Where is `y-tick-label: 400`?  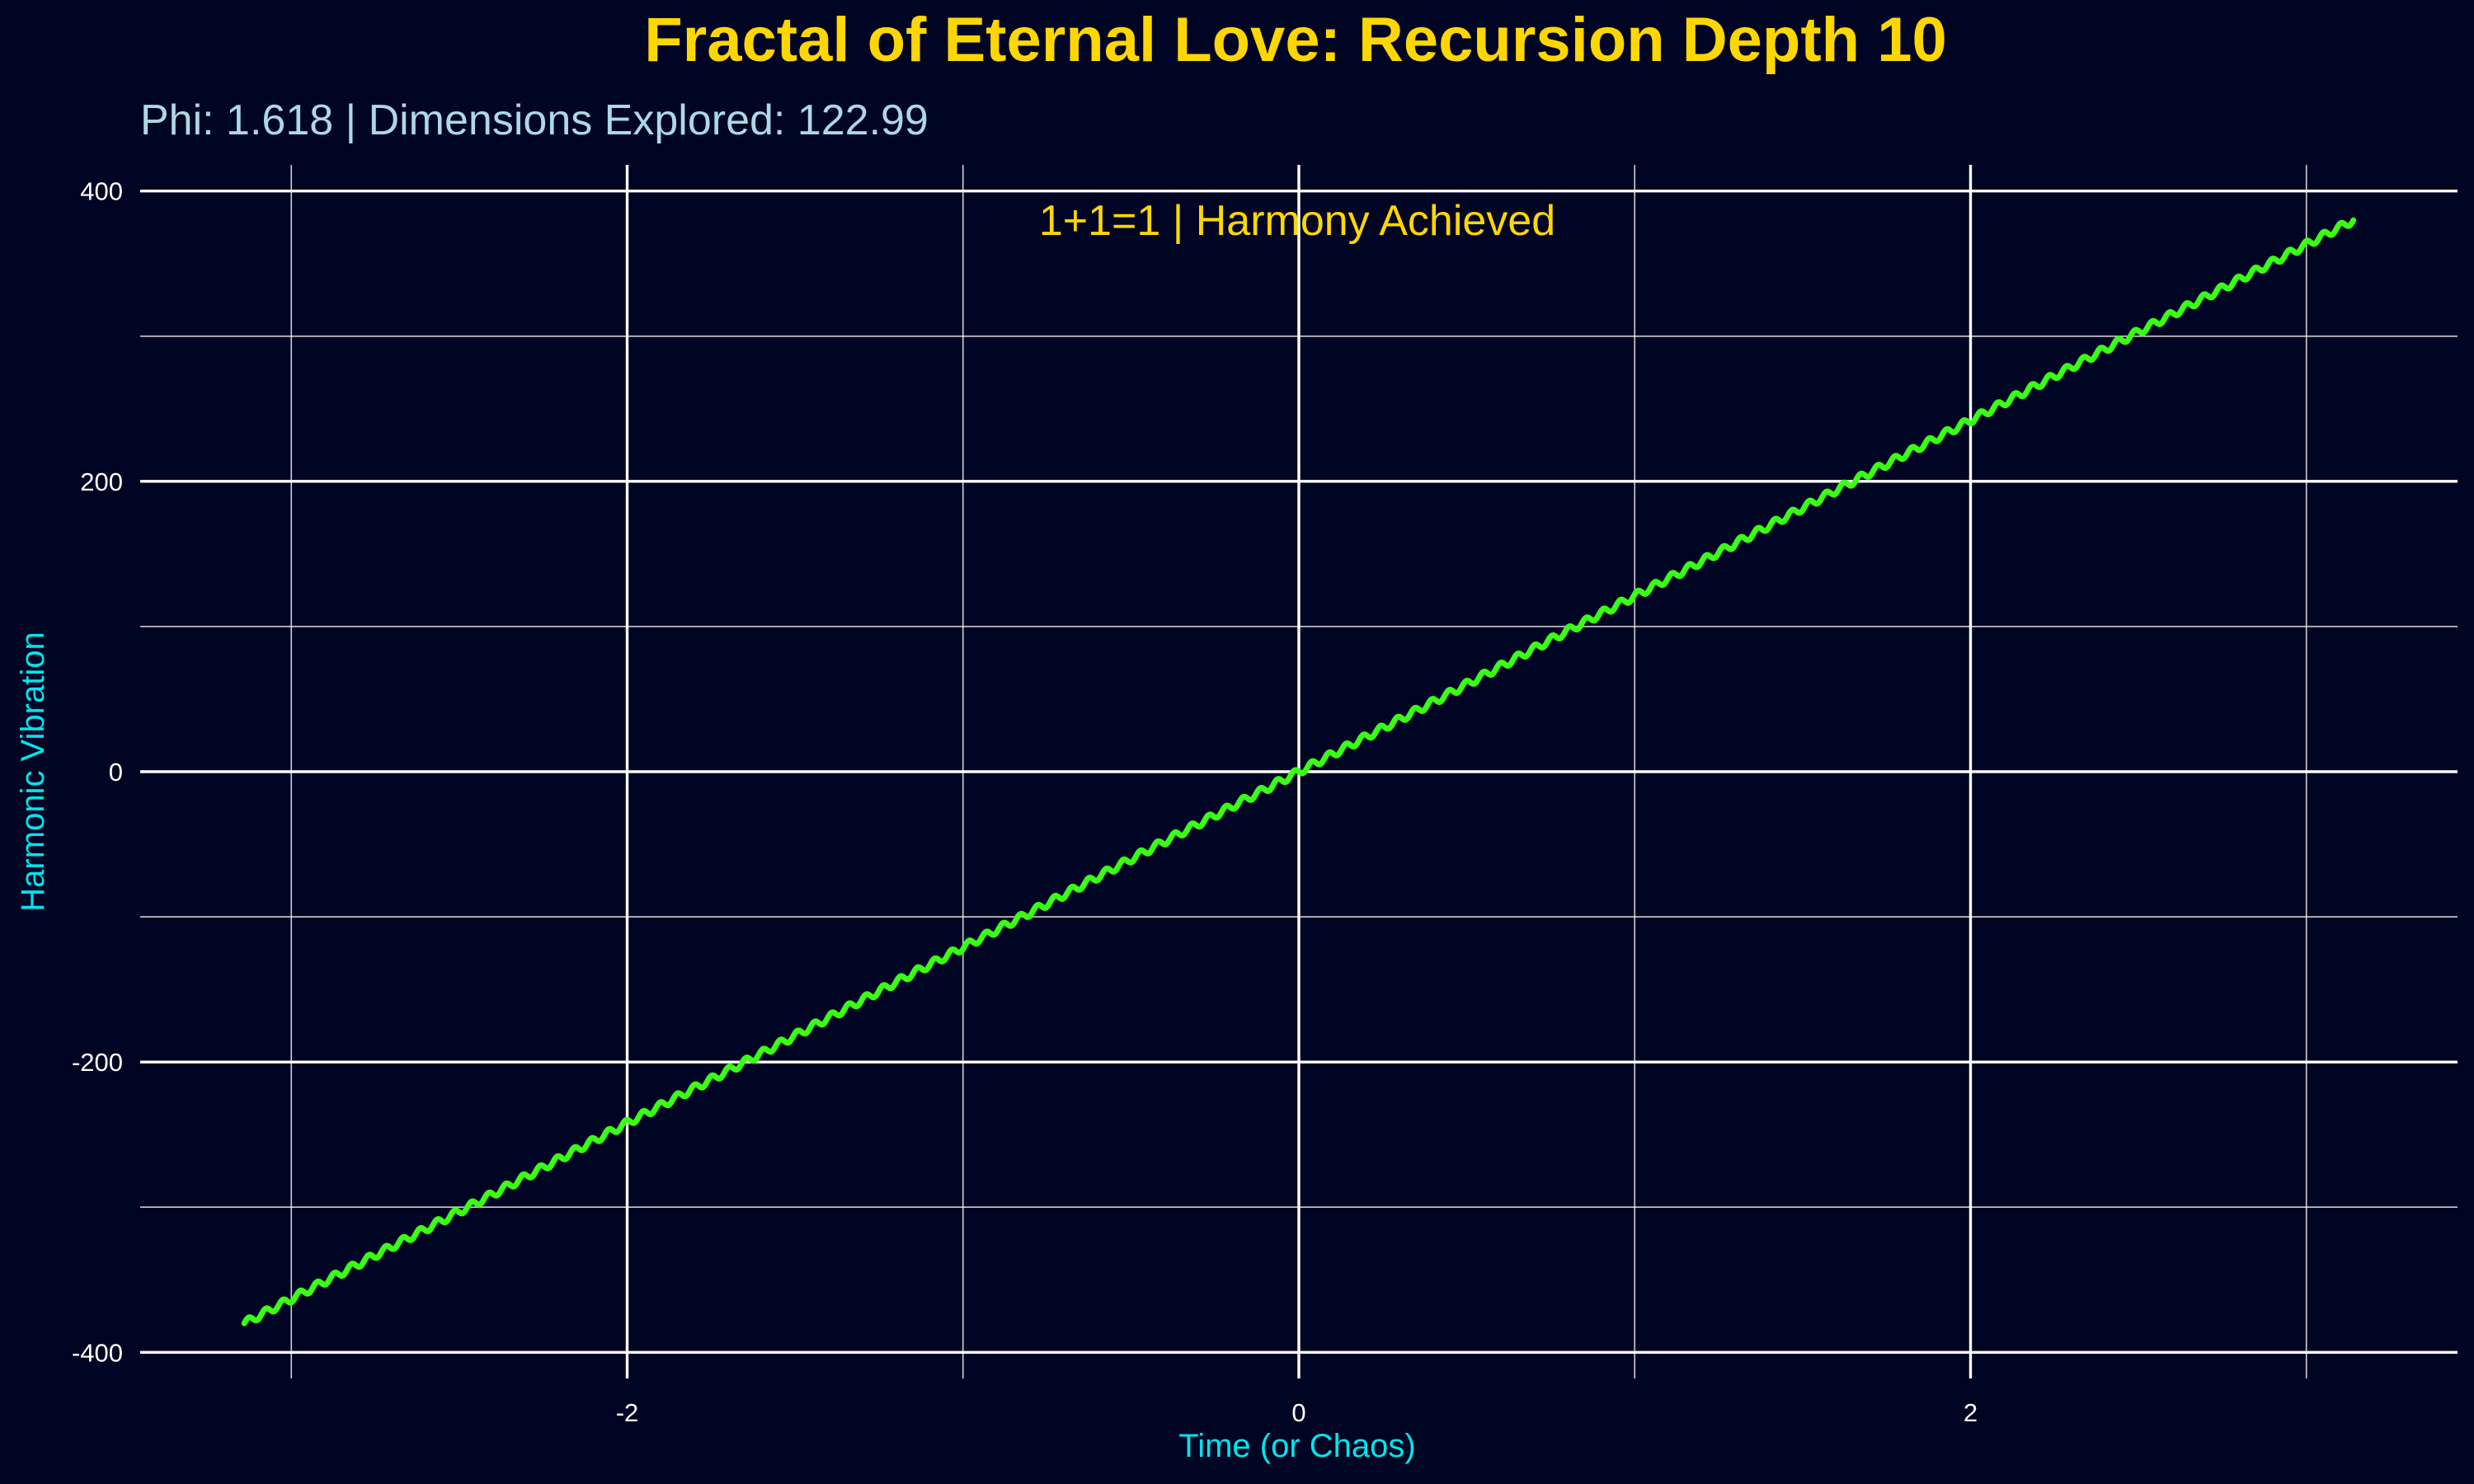
y-tick-label: 400 is located at coordinates (101, 191).